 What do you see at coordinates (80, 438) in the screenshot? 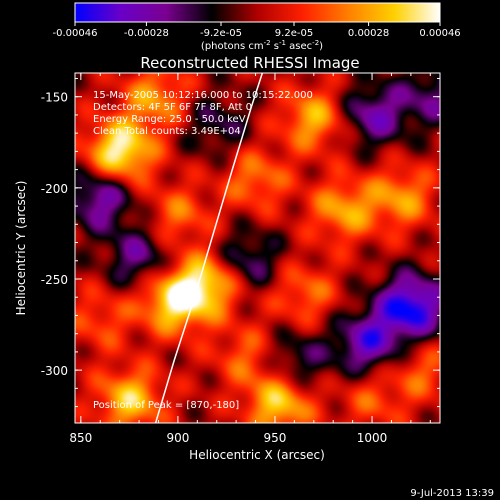
I see `x-tick-label: 850` at bounding box center [80, 438].